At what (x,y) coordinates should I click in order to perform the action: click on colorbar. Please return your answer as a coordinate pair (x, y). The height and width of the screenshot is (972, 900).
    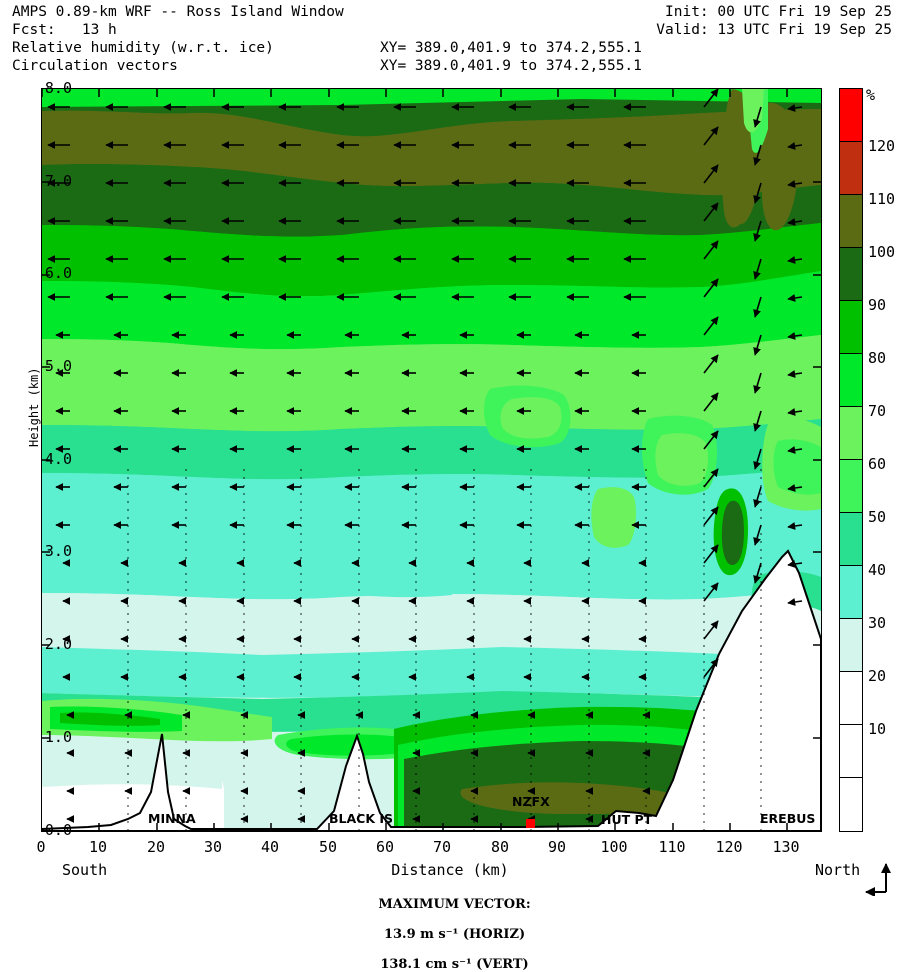
    Looking at the image, I should click on (851, 460).